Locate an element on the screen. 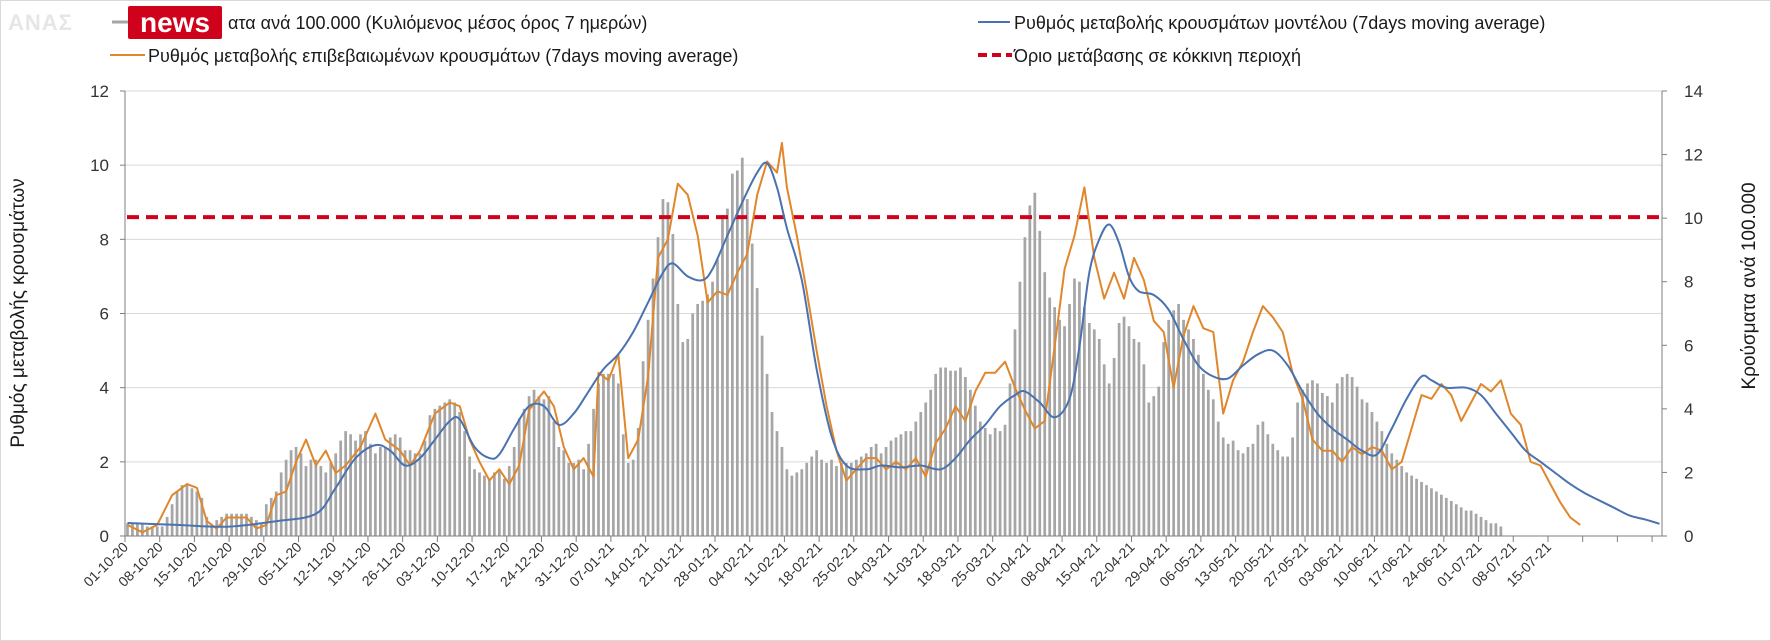  y-left-tick-label: 6 is located at coordinates (104, 314).